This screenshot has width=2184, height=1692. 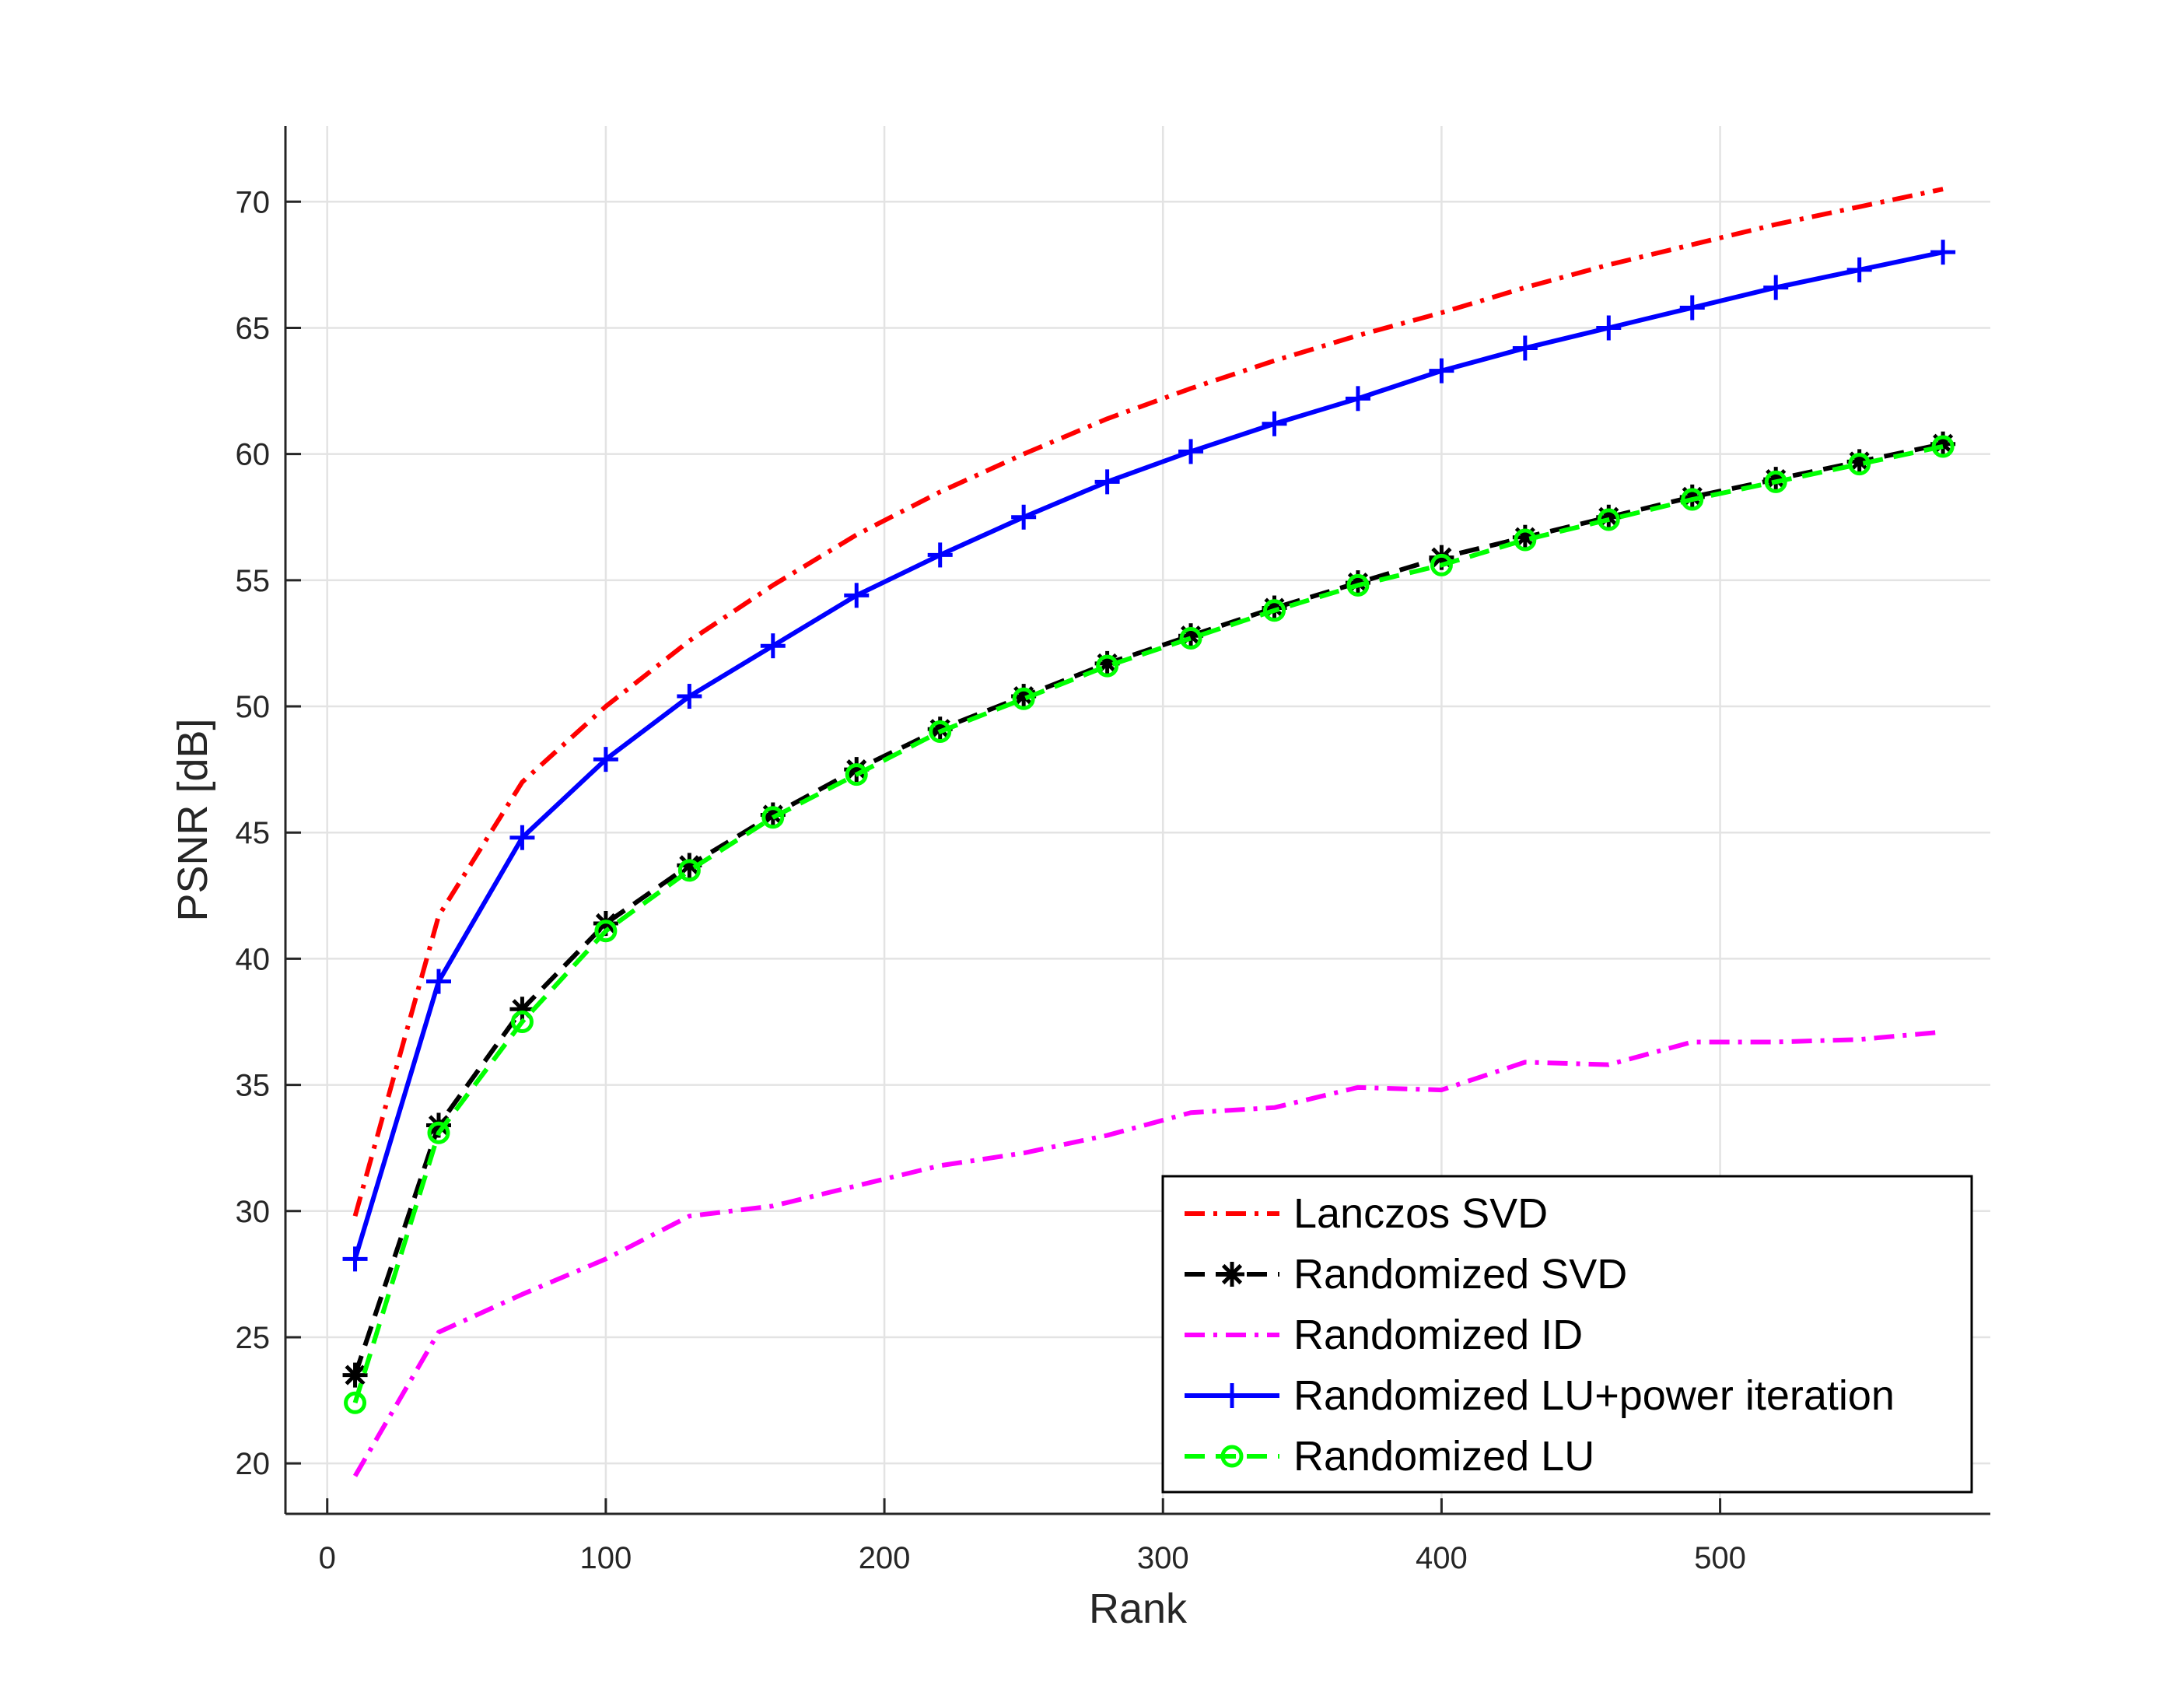 I want to click on legend-item: Randomized ID, so click(x=1384, y=1335).